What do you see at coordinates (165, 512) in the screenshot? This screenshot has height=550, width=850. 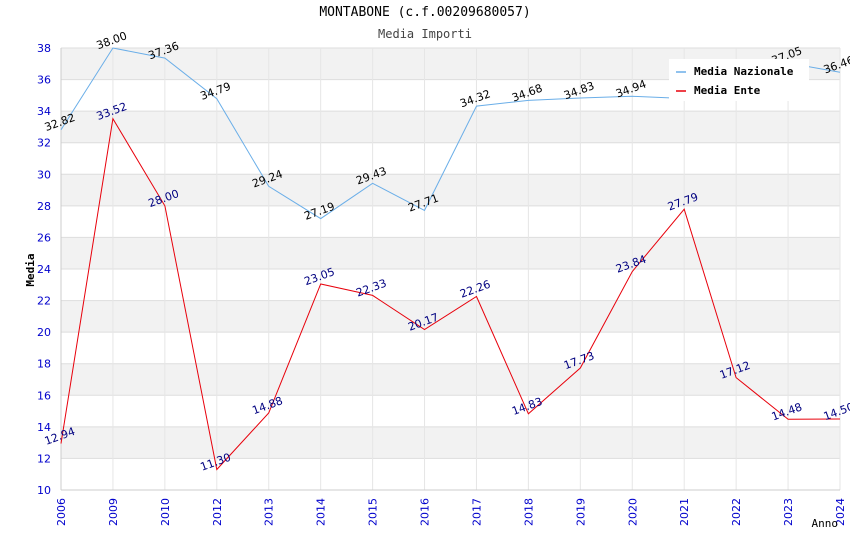 I see `x-tick-label: 2010` at bounding box center [165, 512].